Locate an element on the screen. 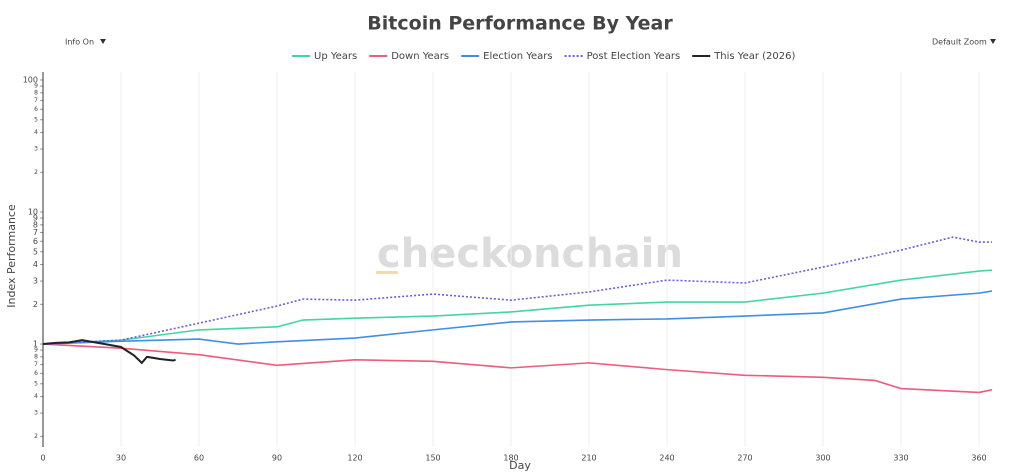 This screenshot has width=1024, height=472. legend-label: Post Election Years is located at coordinates (634, 56).